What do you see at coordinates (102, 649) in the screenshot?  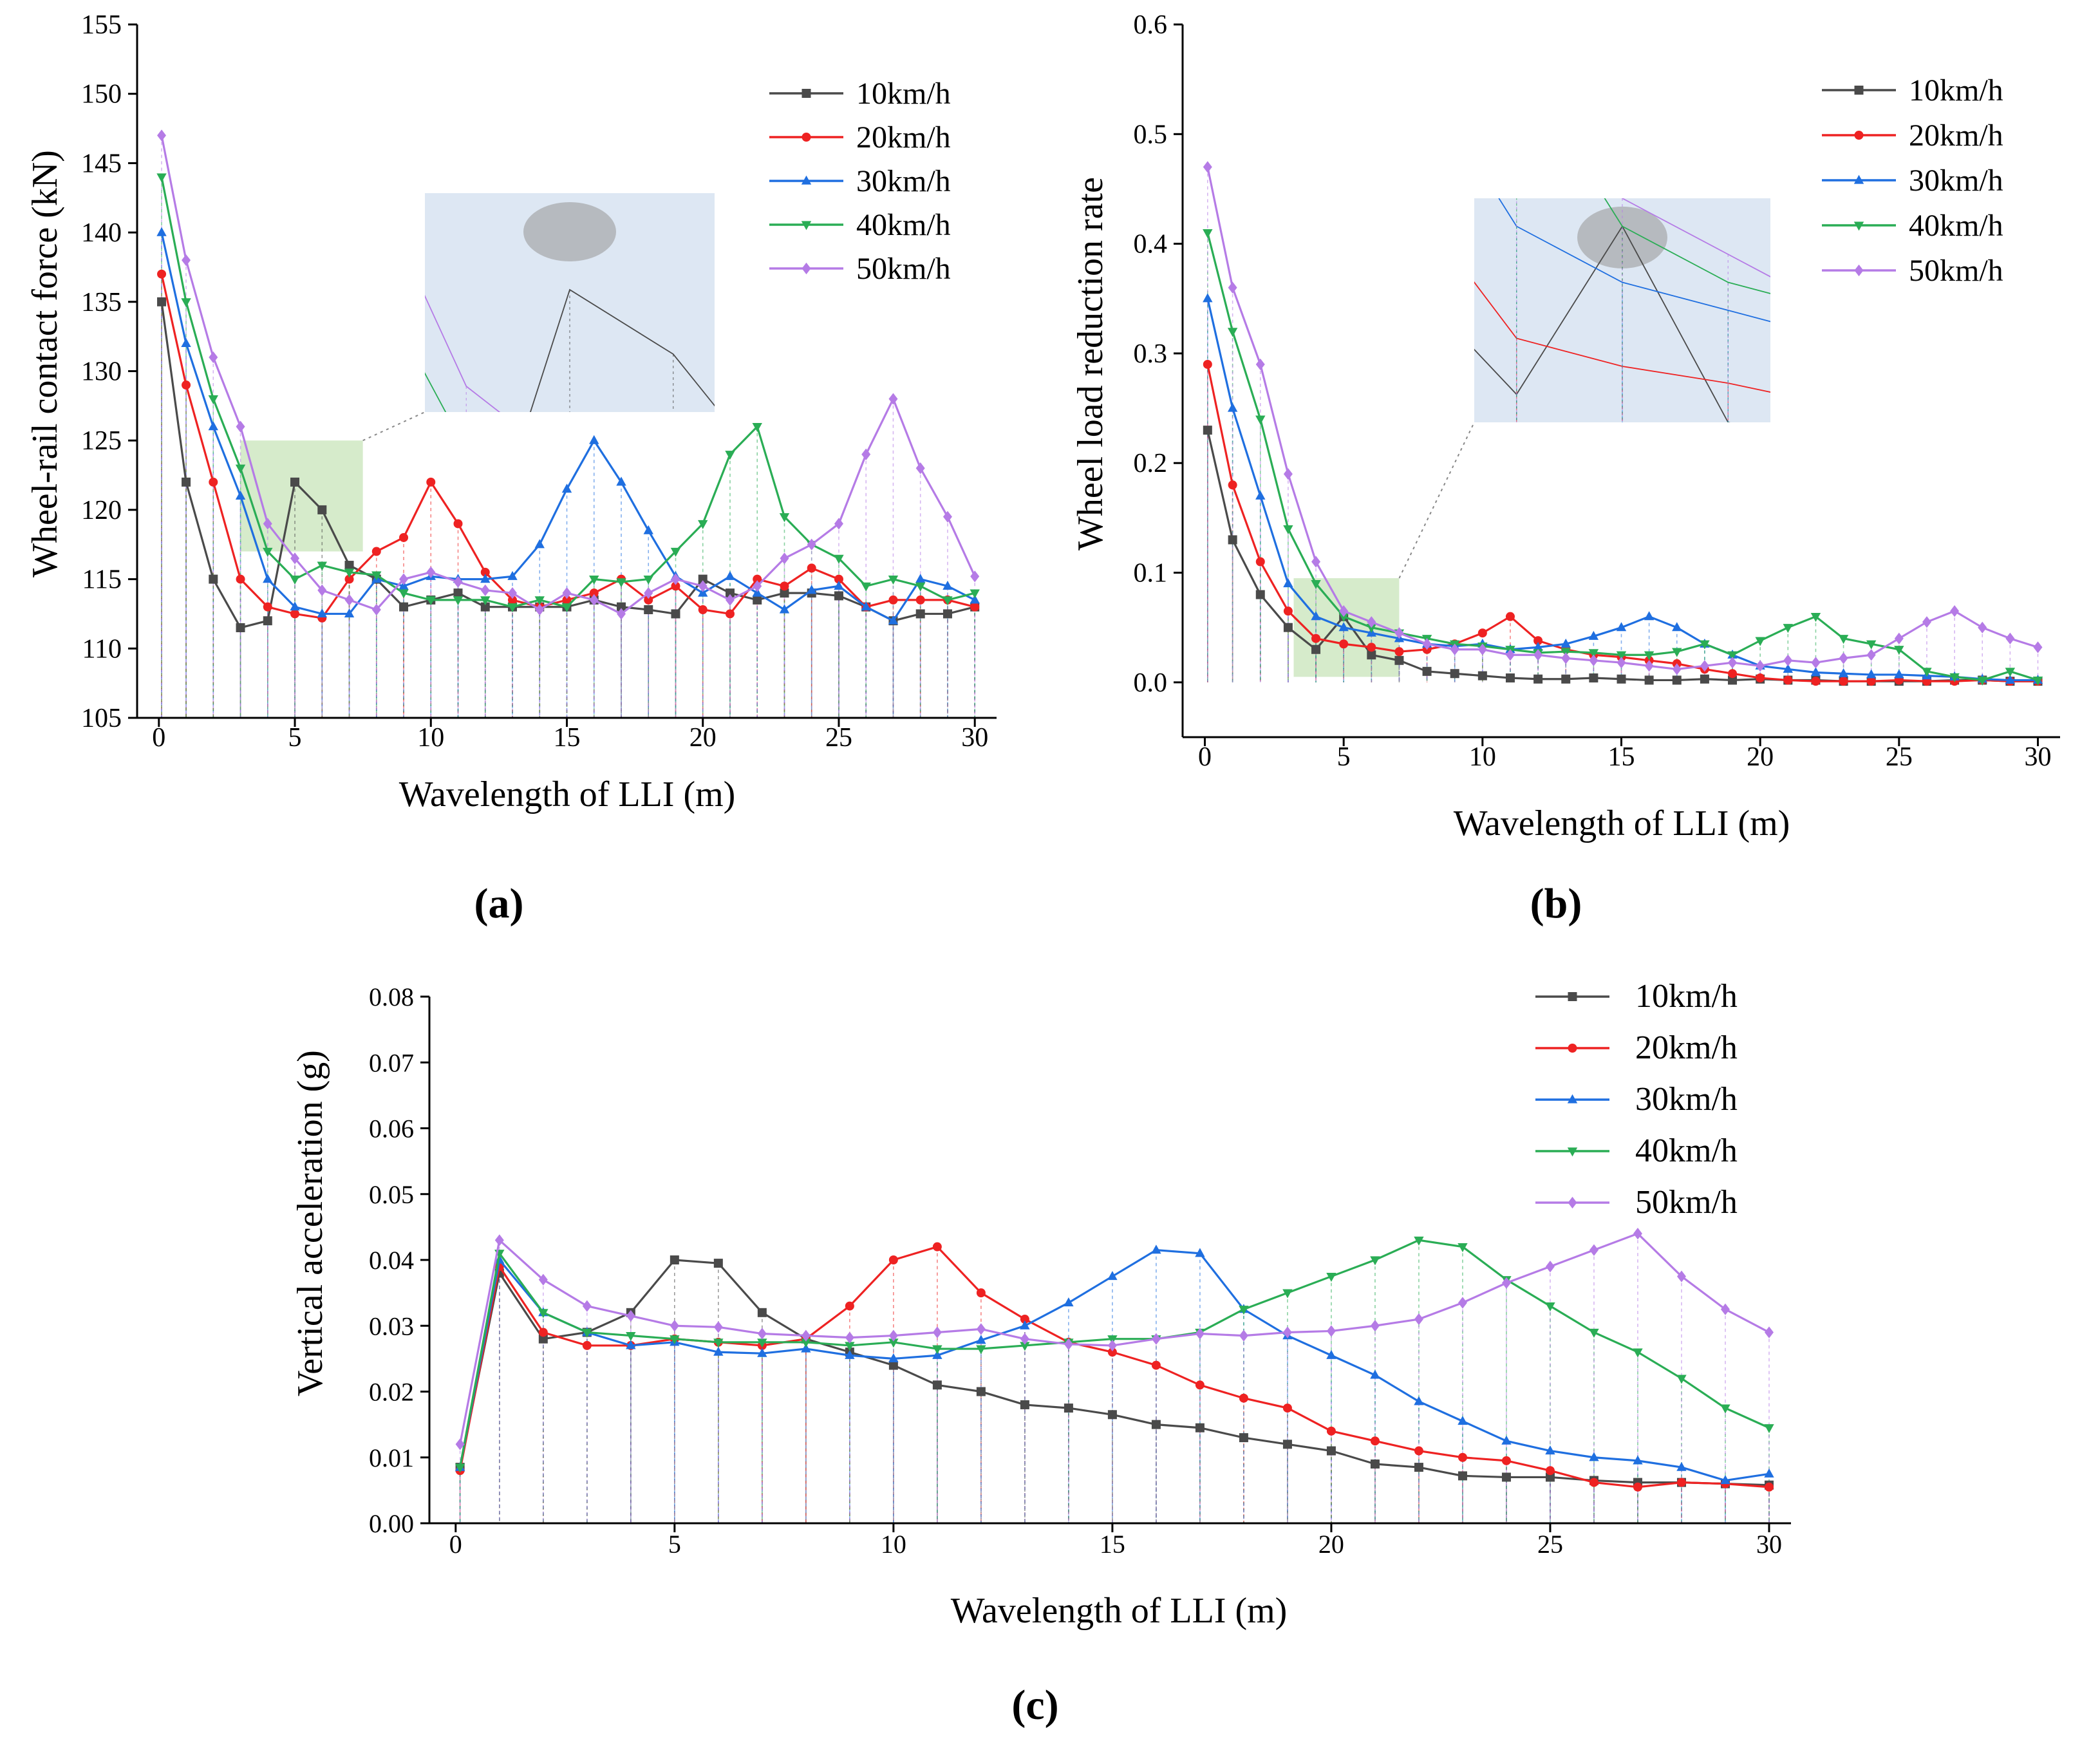 I see `y-tick-label: 110` at bounding box center [102, 649].